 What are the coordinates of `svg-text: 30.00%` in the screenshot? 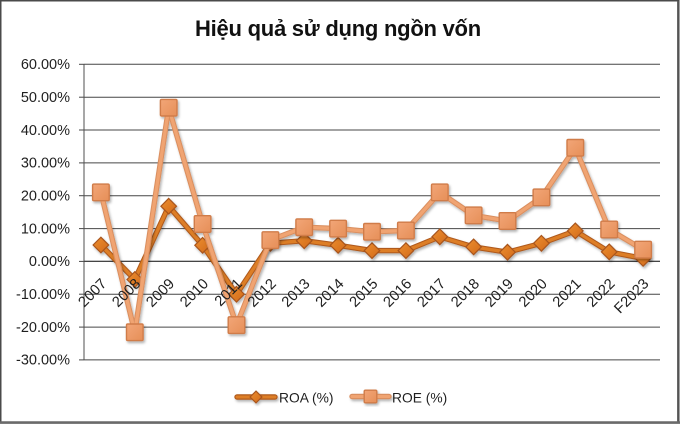 It's located at (45, 164).